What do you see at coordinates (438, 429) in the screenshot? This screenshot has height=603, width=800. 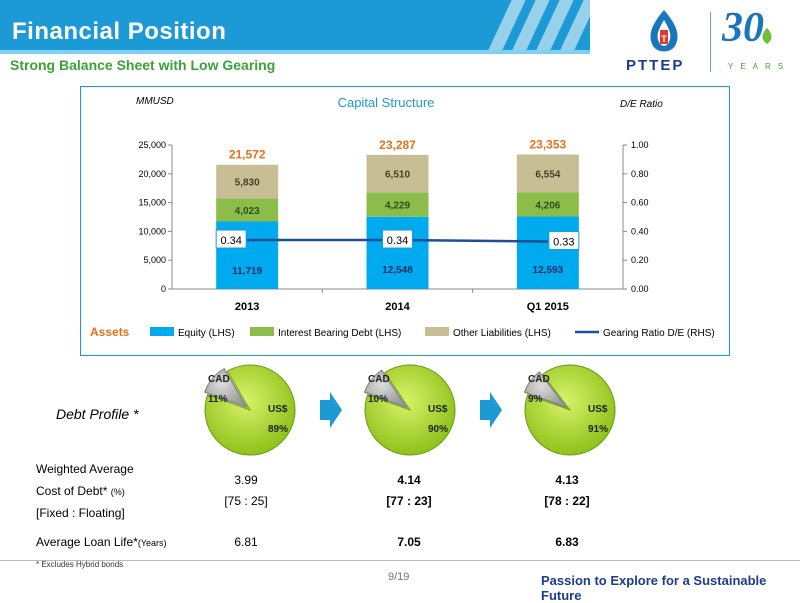 I see `pie-usd-pct: 90%` at bounding box center [438, 429].